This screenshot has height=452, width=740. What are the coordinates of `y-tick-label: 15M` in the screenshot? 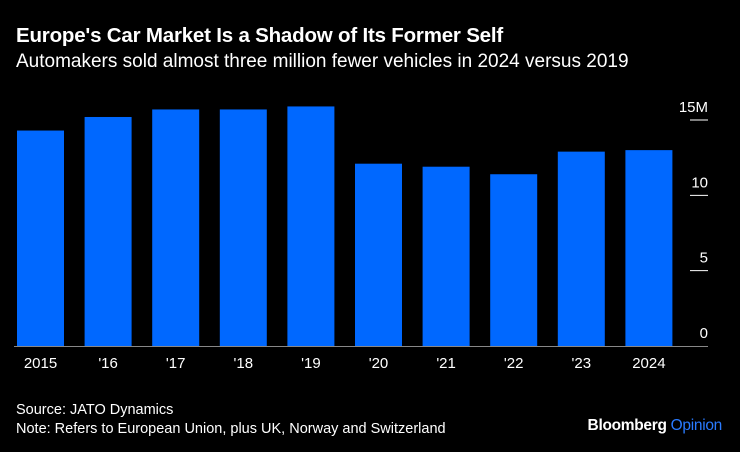 It's located at (693, 107).